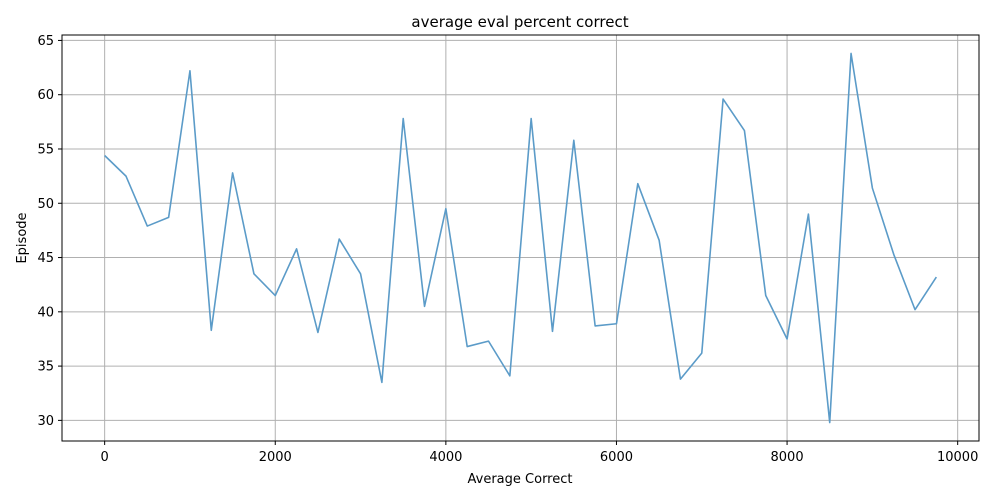 This screenshot has height=500, width=1000. I want to click on x-tick-label: 2000, so click(275, 457).